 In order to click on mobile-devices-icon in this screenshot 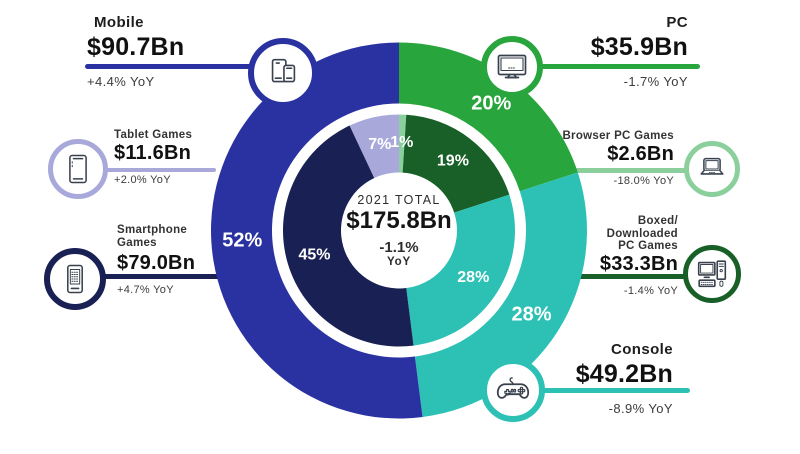, I will do `click(283, 70)`.